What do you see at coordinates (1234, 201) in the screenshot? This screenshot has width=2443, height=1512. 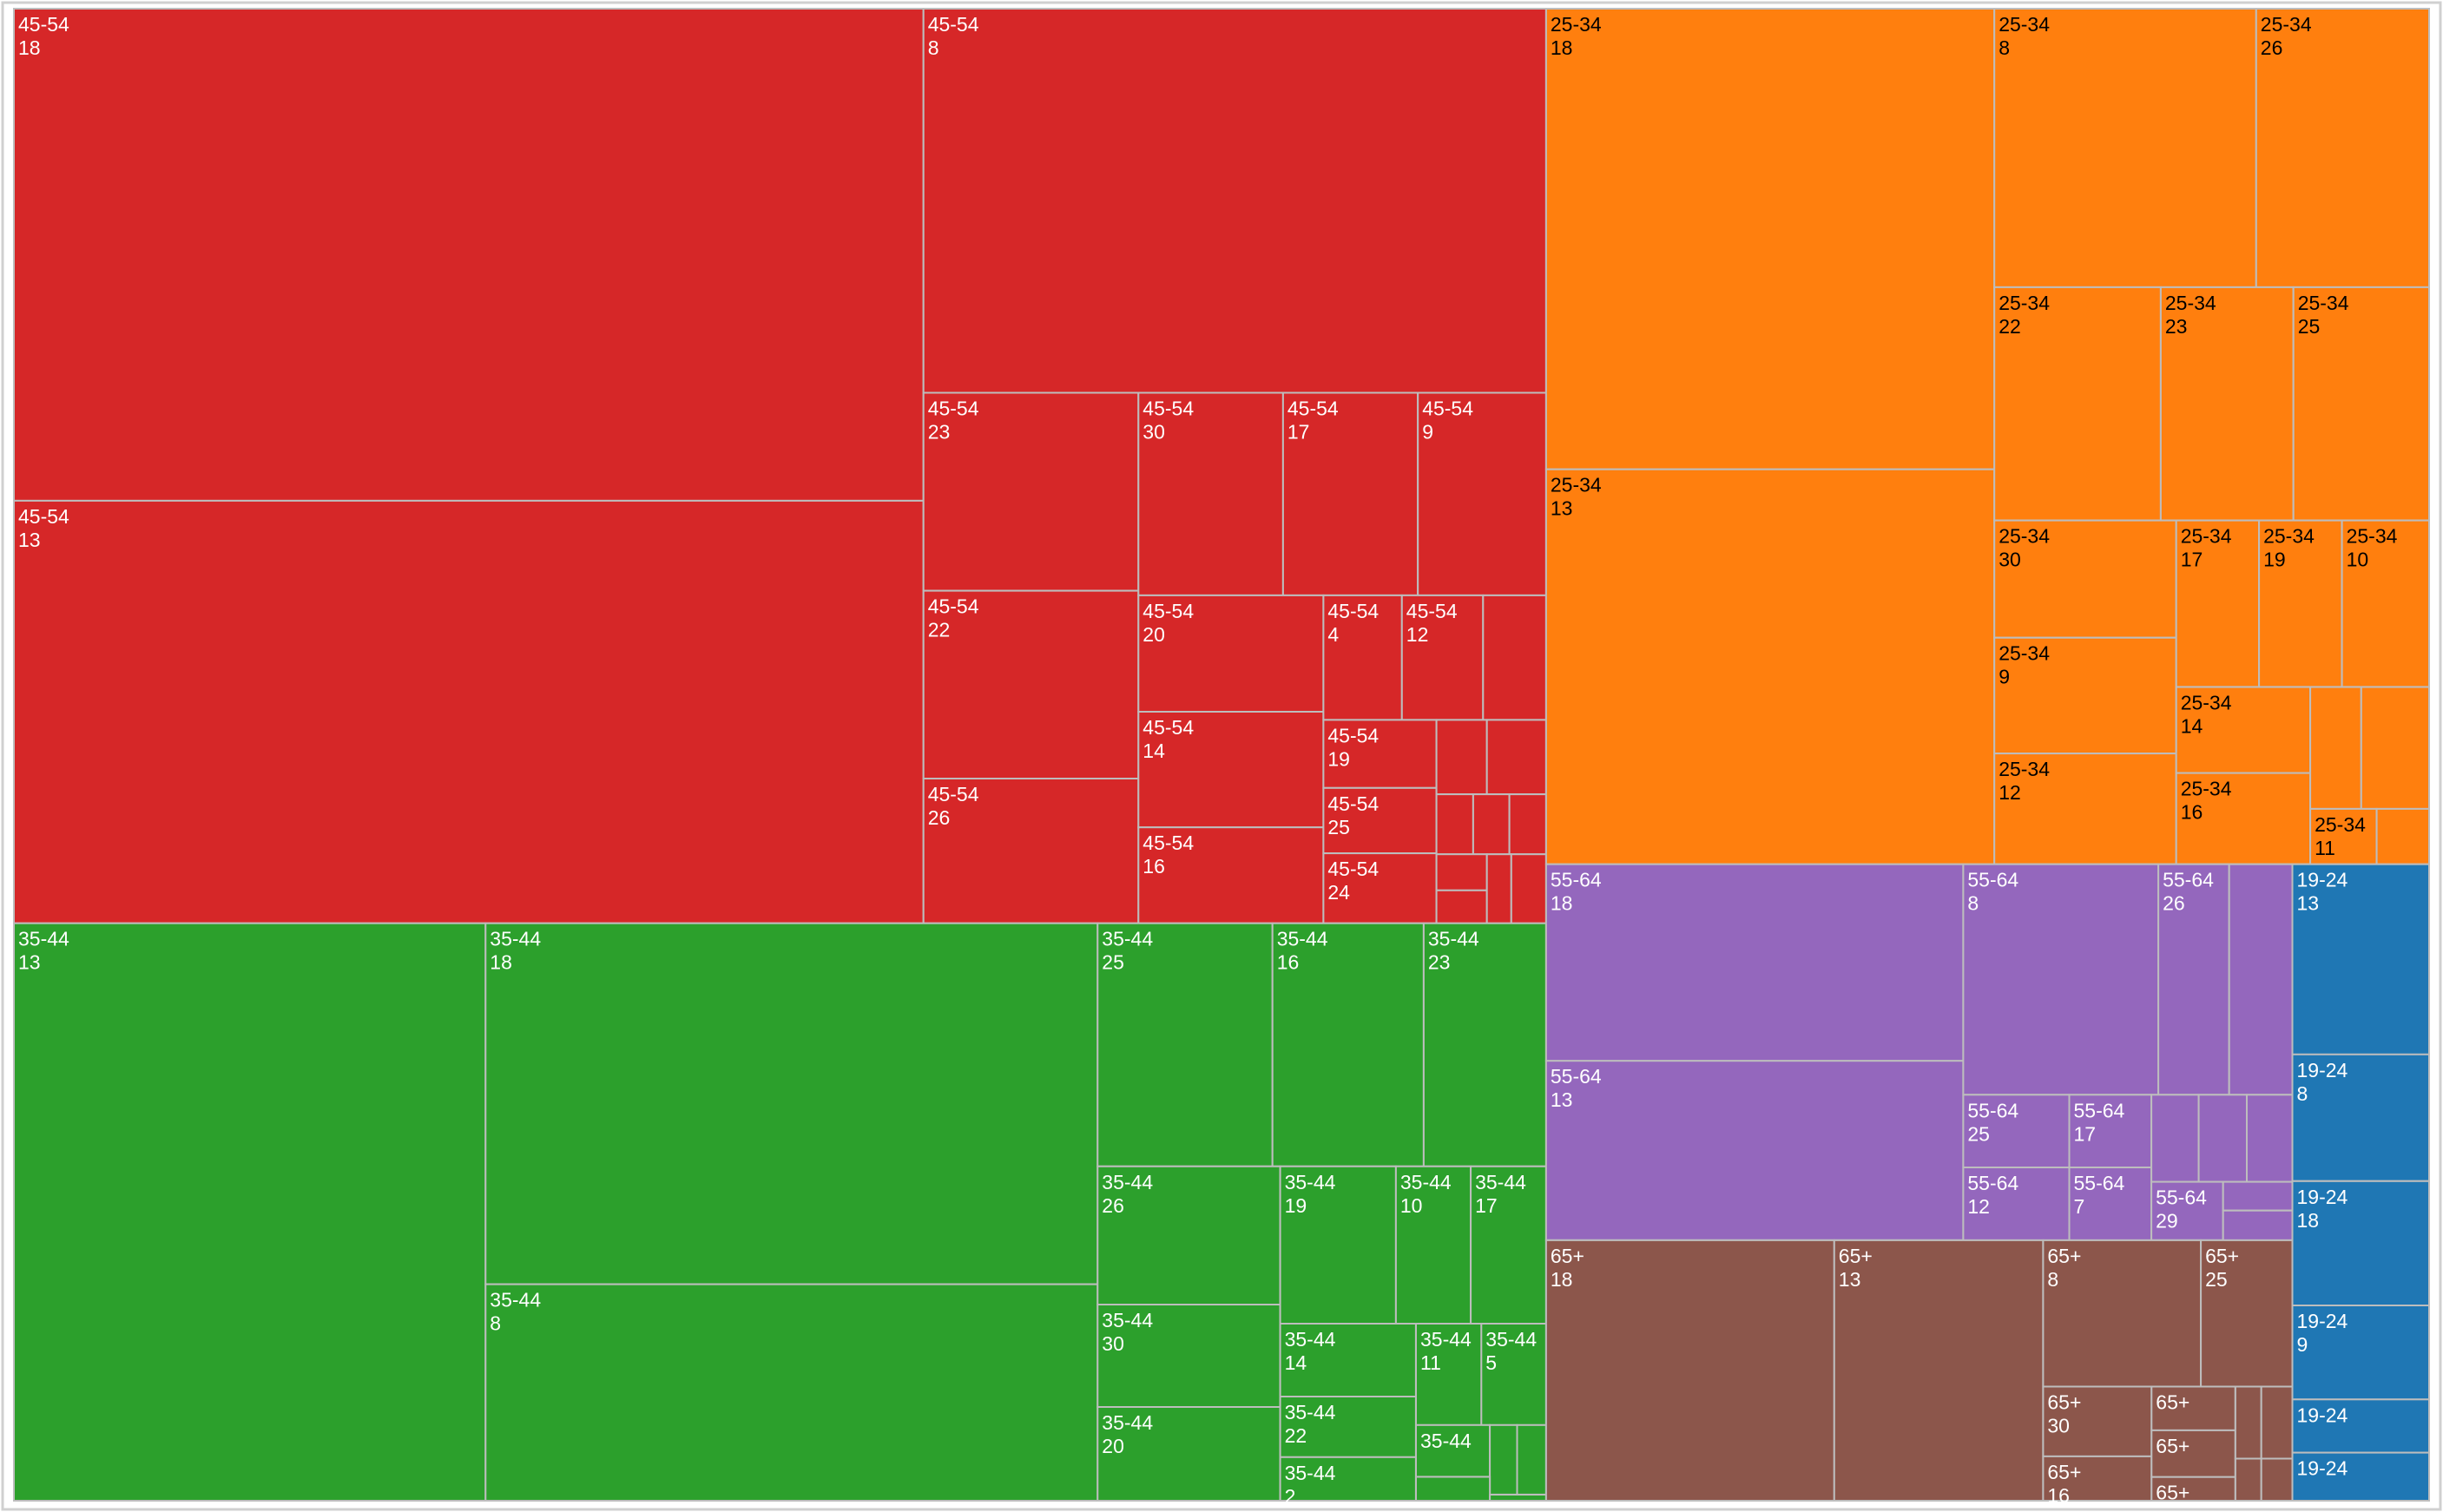 I see `treemap-cell: 45-548` at bounding box center [1234, 201].